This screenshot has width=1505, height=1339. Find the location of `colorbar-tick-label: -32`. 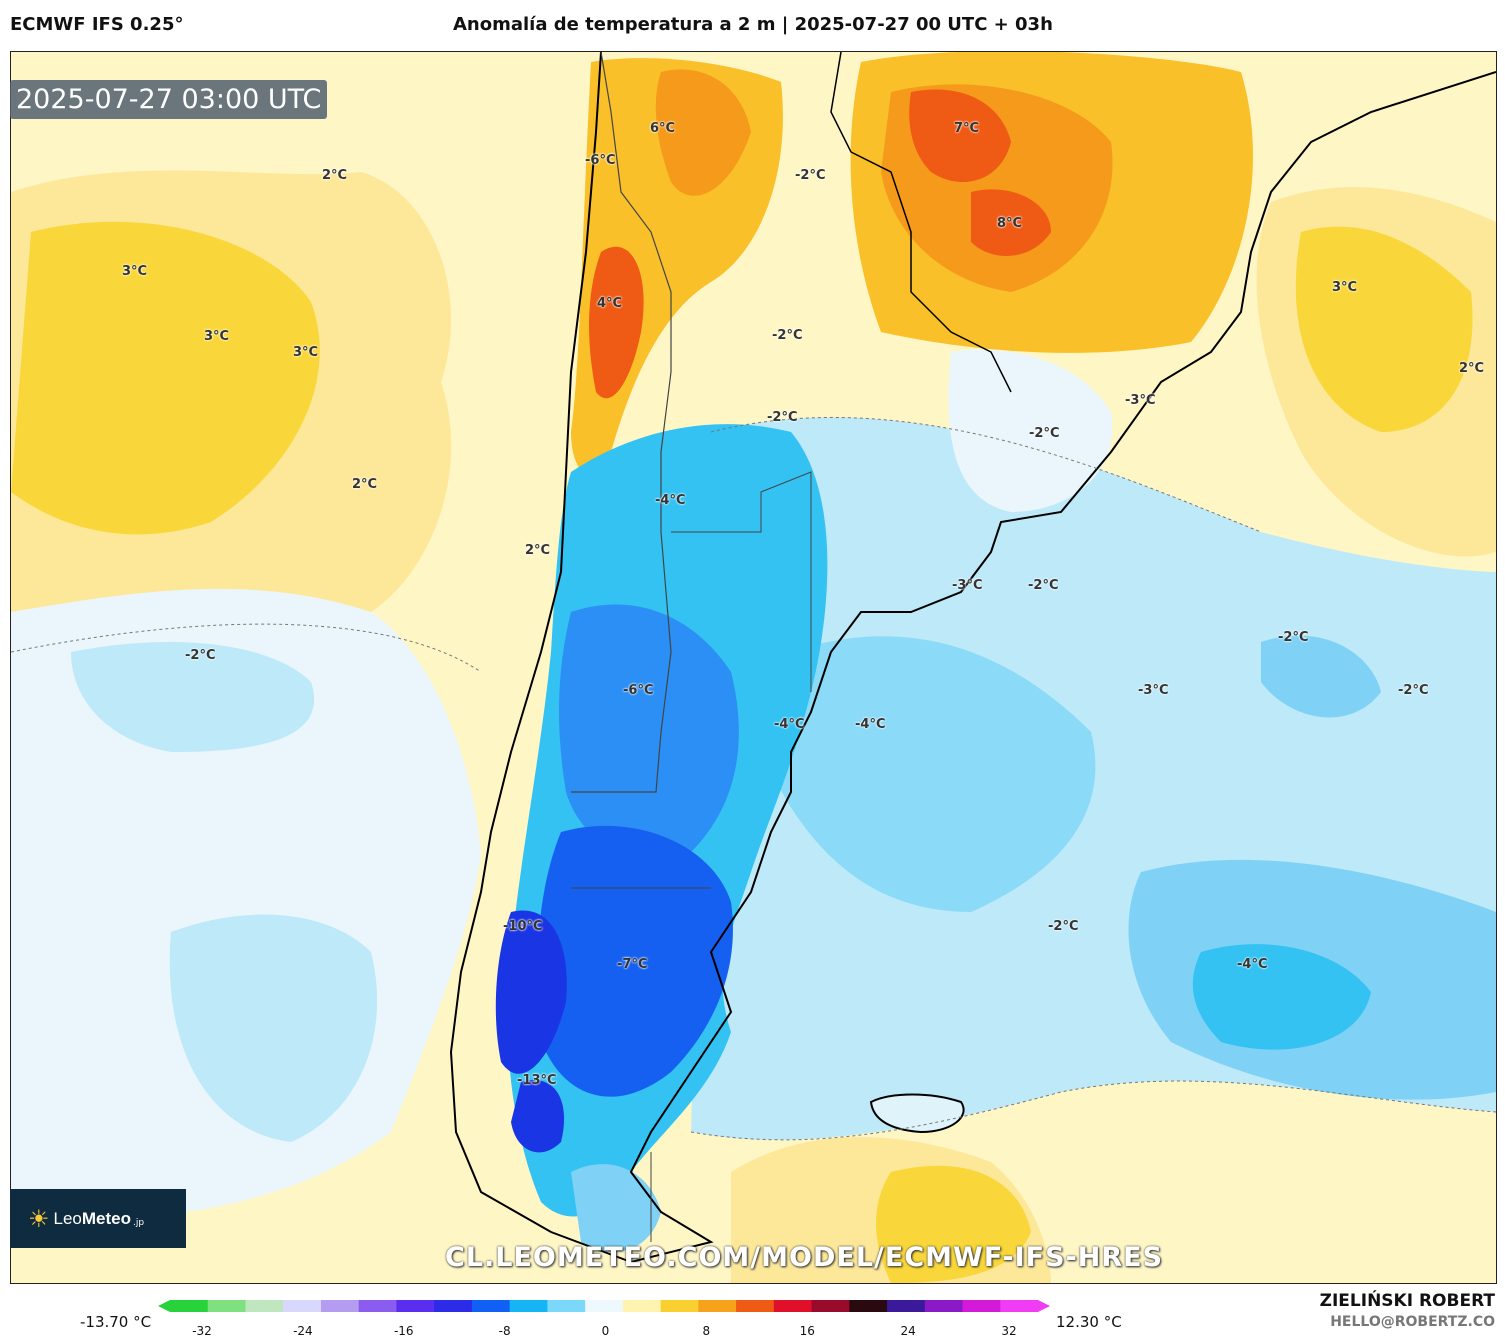

colorbar-tick-label: -32 is located at coordinates (202, 1331).